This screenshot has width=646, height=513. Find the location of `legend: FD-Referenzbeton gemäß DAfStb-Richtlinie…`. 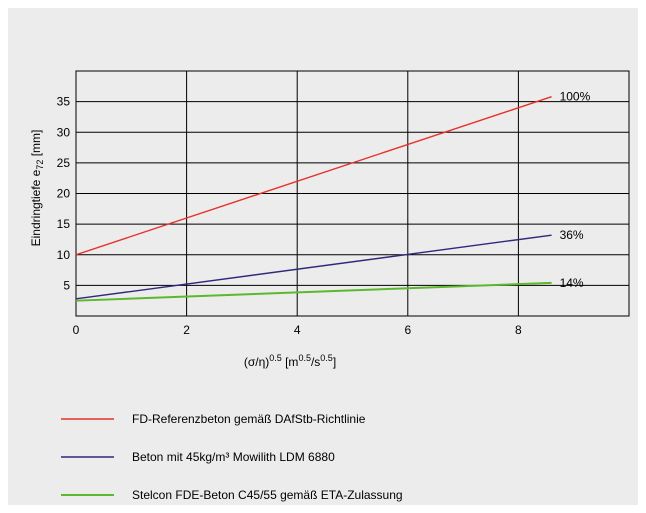

legend: FD-Referenzbeton gemäß DAfStb-Richtlinie… is located at coordinates (232, 457).